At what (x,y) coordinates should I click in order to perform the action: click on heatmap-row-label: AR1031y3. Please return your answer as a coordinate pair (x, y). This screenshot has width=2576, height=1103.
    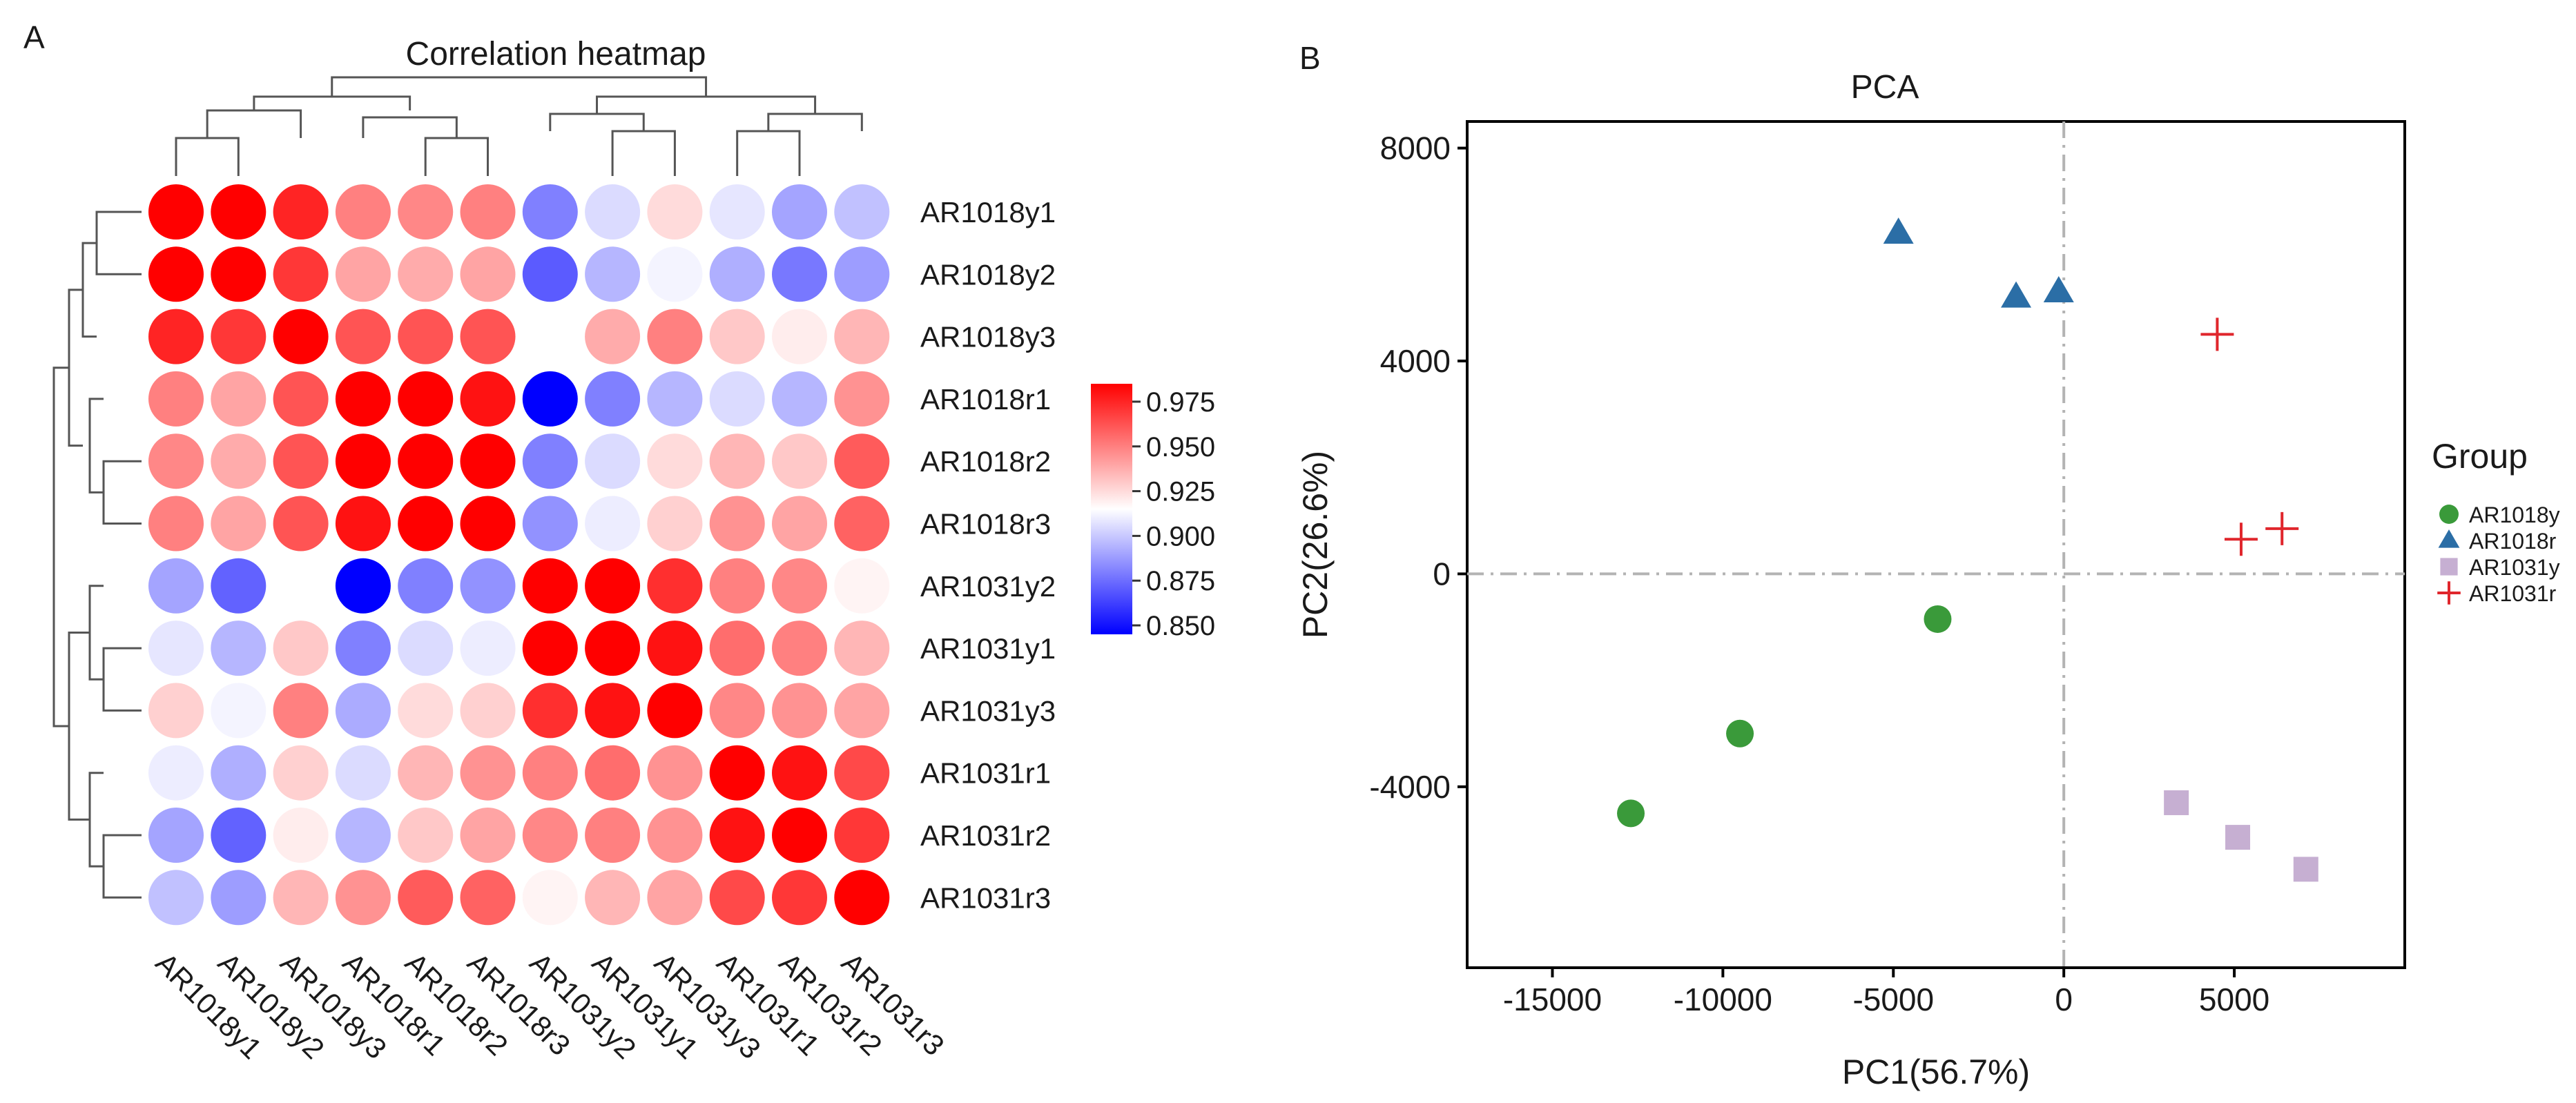
    Looking at the image, I should click on (988, 710).